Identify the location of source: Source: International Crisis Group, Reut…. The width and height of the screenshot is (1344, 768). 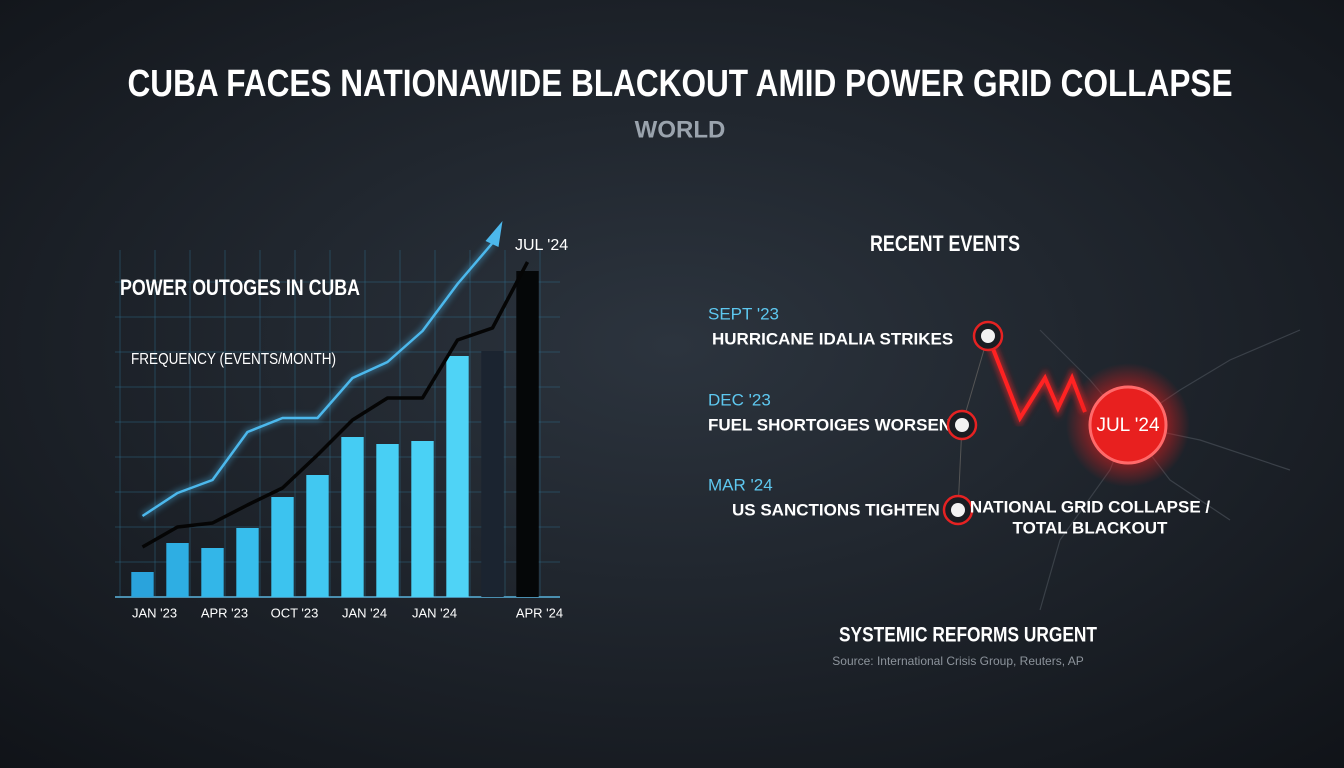
(957, 661).